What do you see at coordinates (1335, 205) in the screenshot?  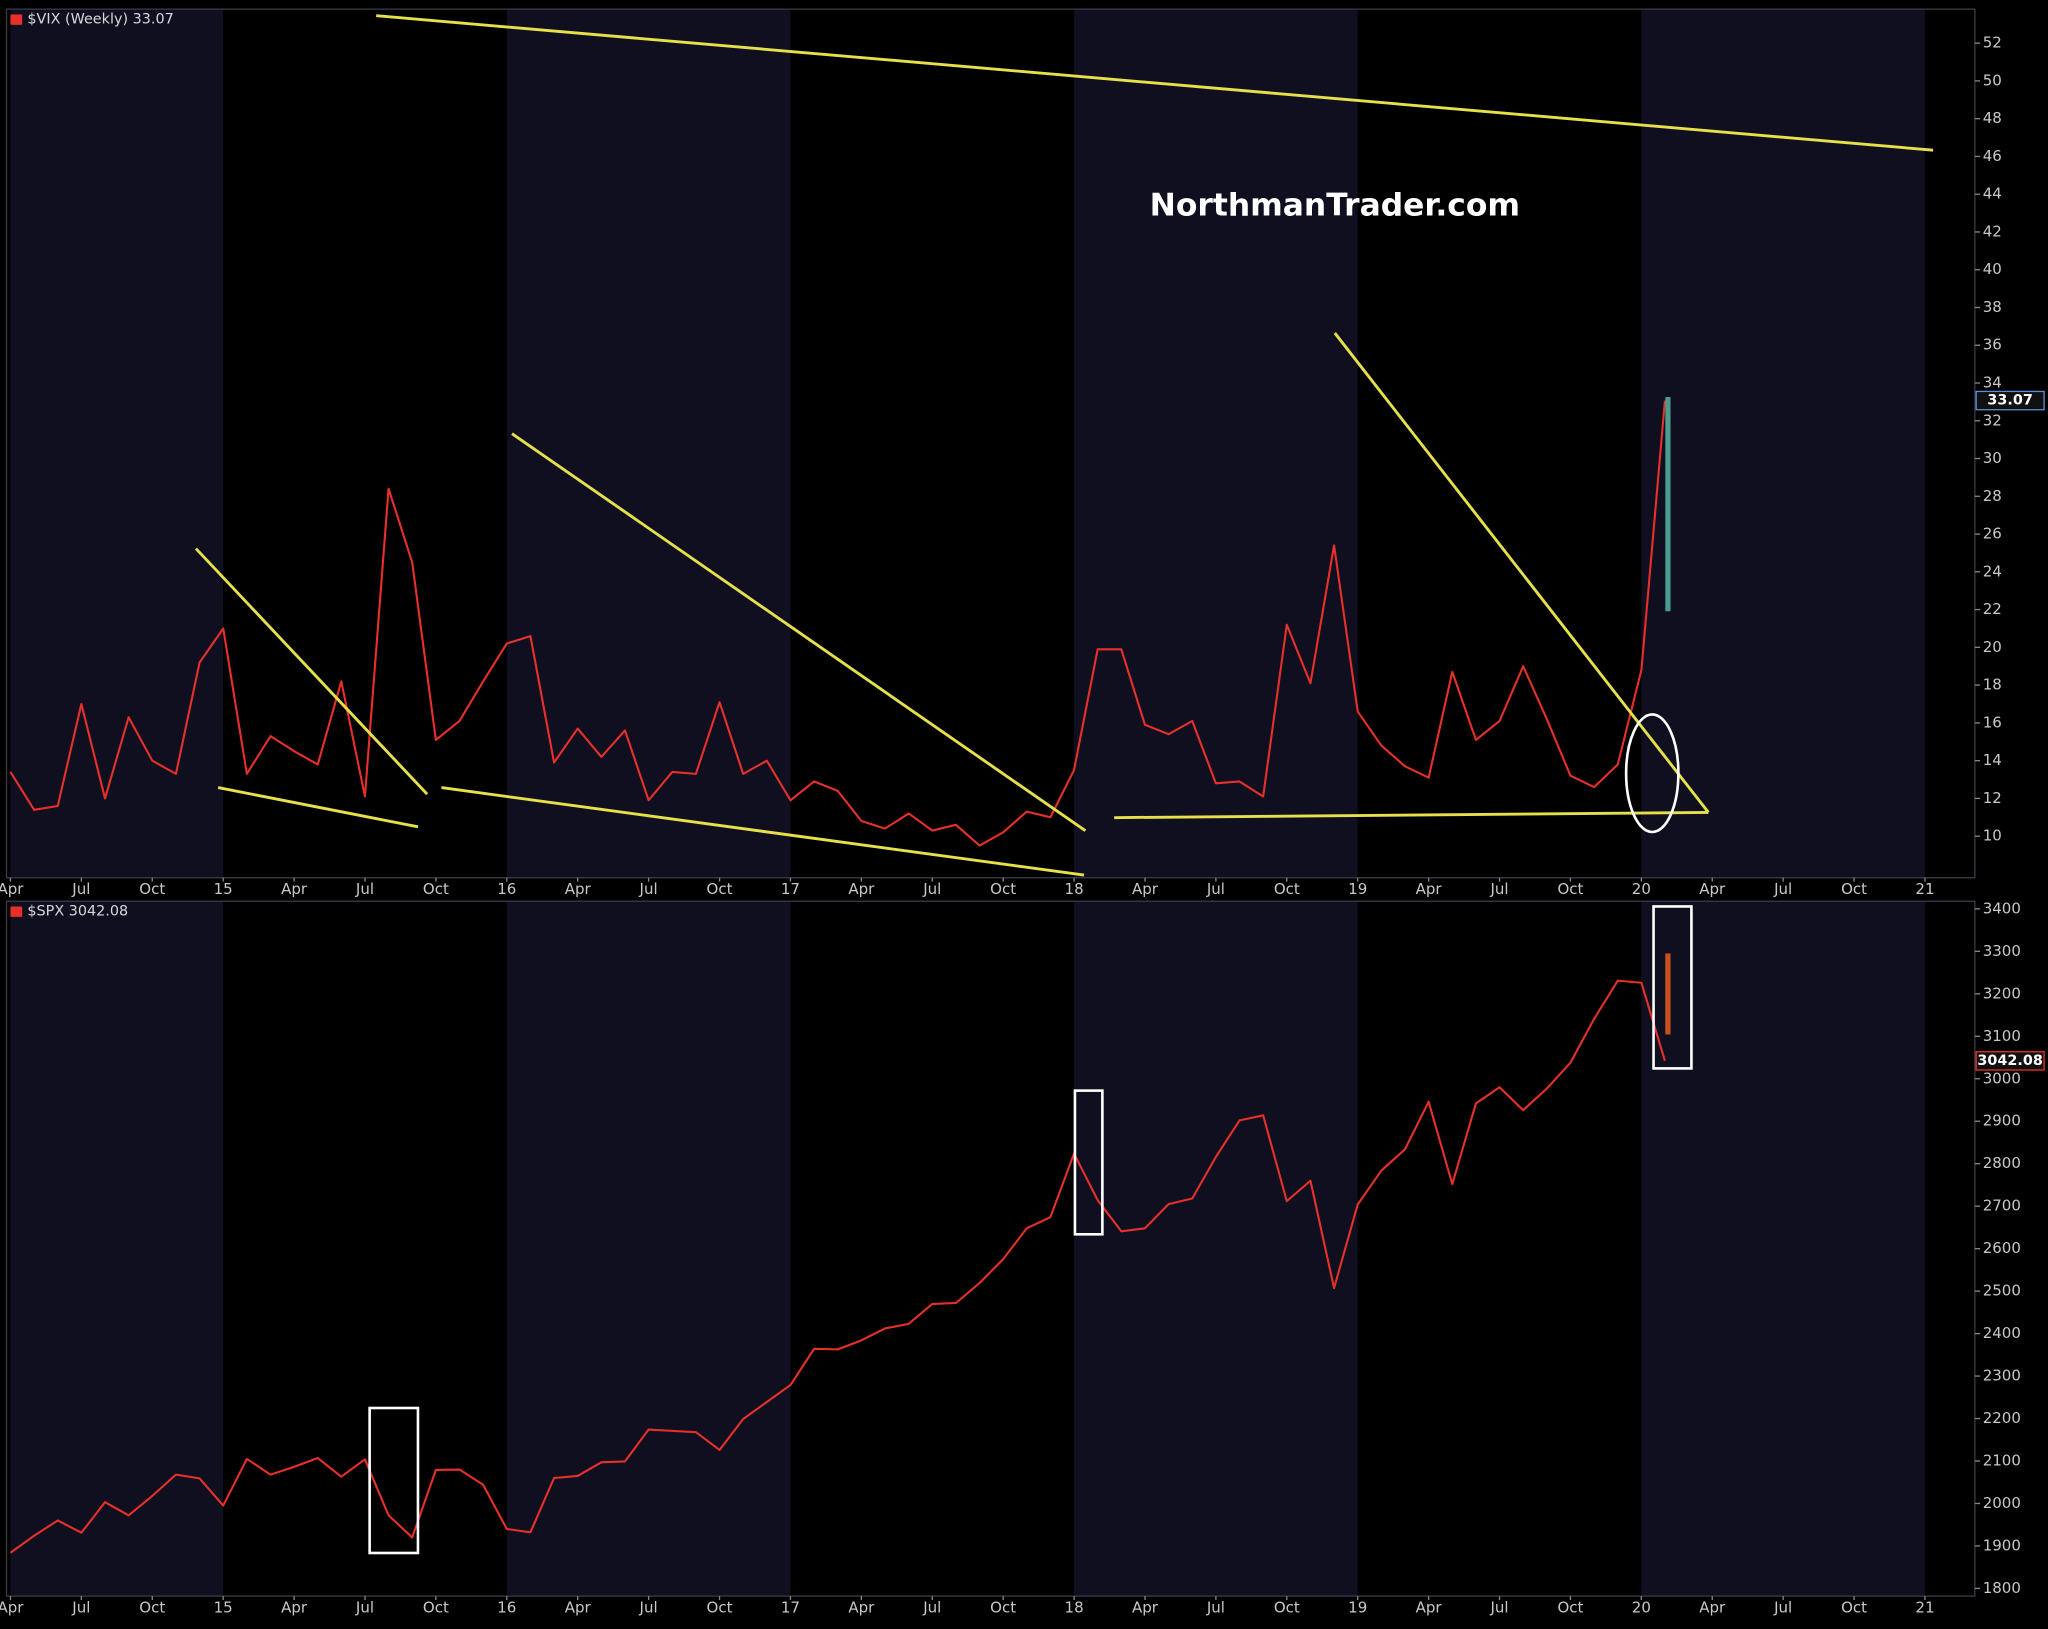 I see `watermark: NorthmanTrader.com` at bounding box center [1335, 205].